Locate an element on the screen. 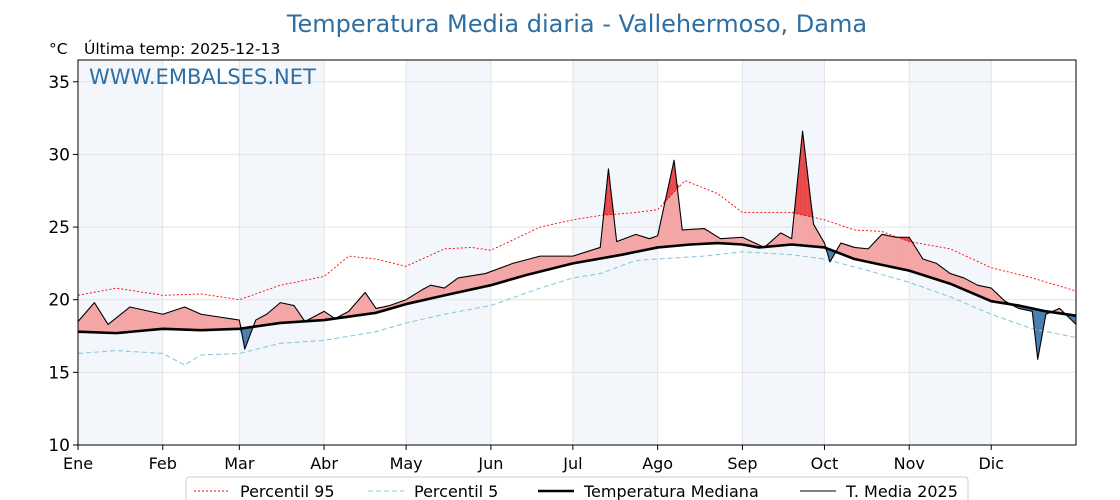  x-tick-label: Nov is located at coordinates (909, 463).